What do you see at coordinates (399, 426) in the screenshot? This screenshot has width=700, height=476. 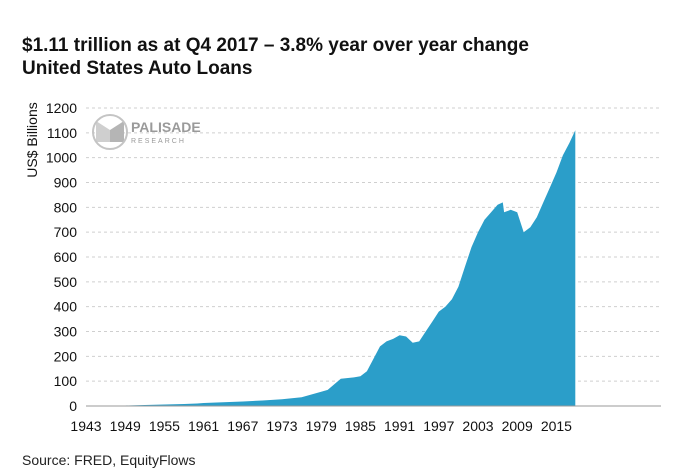 I see `x-tick-label: 1991` at bounding box center [399, 426].